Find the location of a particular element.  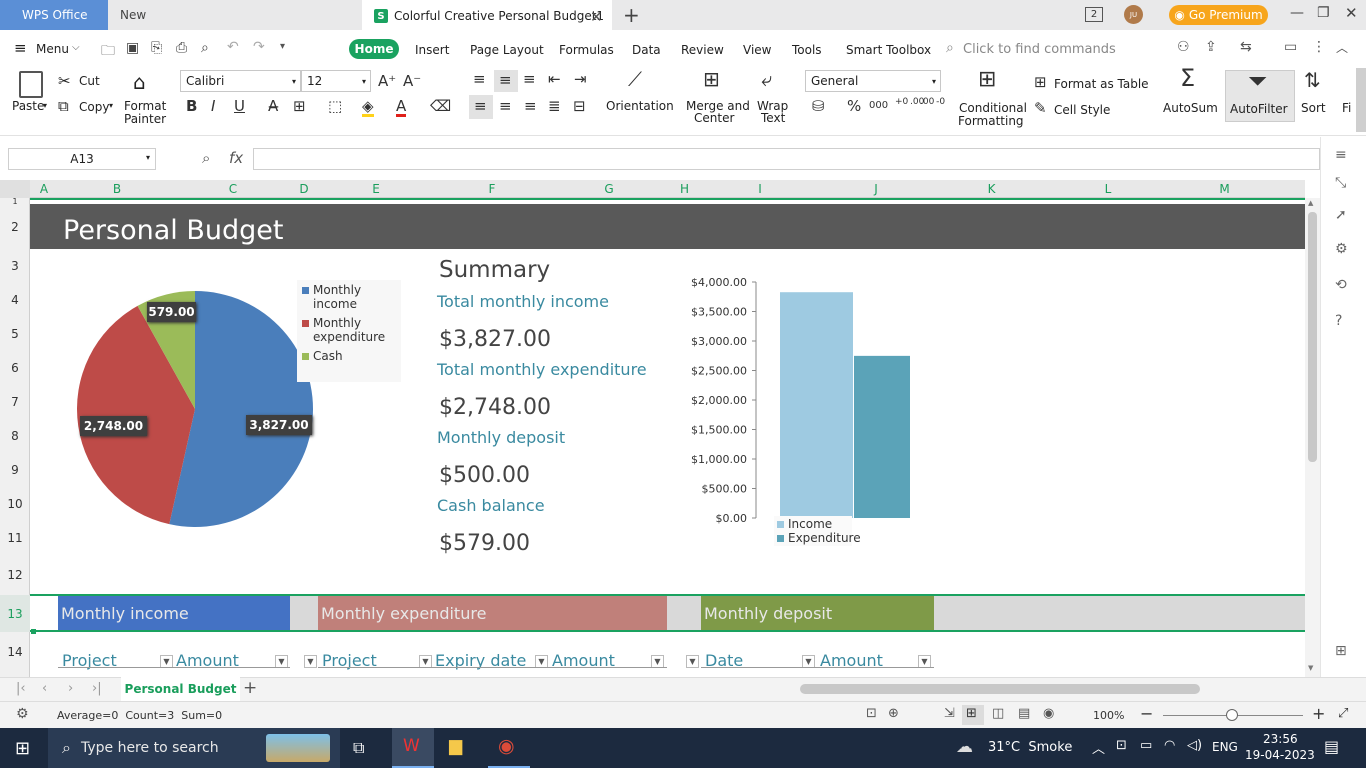

clock-date: 19-04-2023 is located at coordinates (1280, 755).